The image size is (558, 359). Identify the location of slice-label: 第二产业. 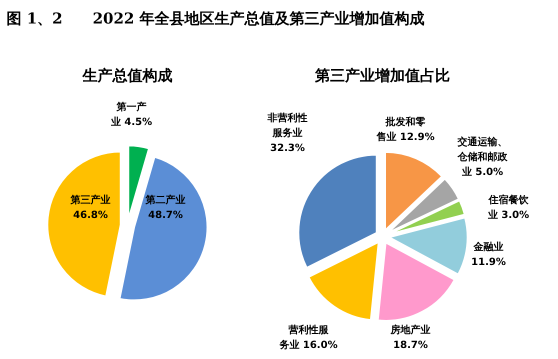
(165, 200).